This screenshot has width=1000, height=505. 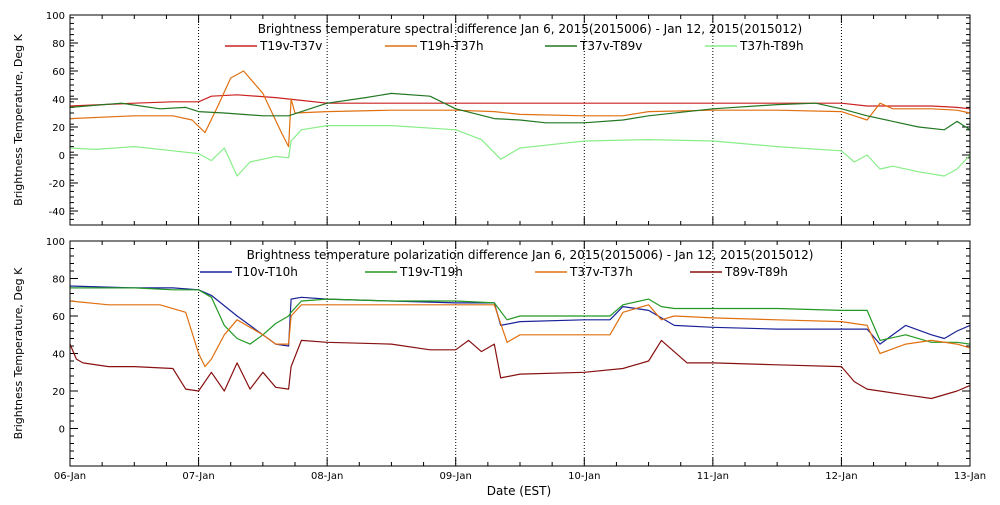 I want to click on legend-label: T37h-T89h, so click(x=771, y=46).